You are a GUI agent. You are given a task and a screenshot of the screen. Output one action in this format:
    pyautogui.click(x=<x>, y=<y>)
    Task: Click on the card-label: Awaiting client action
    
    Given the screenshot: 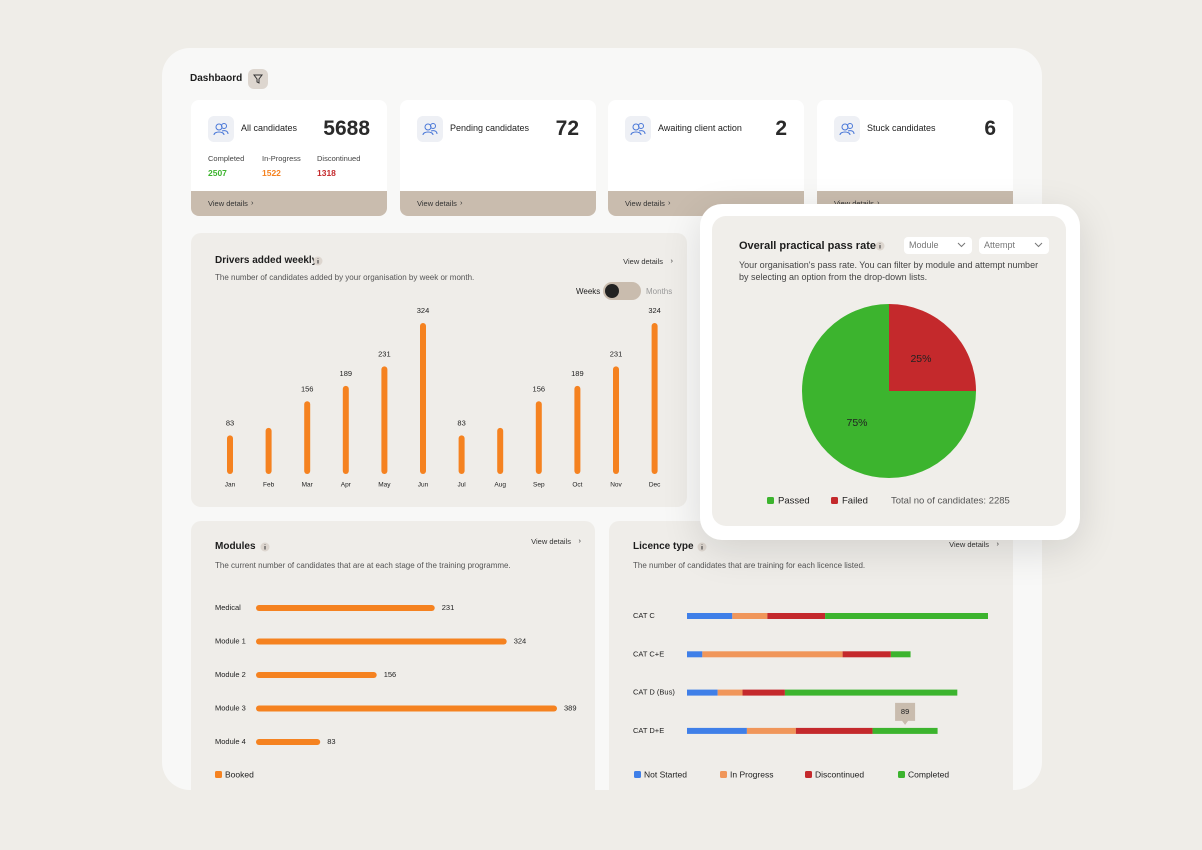 What is the action you would take?
    pyautogui.click(x=700, y=128)
    